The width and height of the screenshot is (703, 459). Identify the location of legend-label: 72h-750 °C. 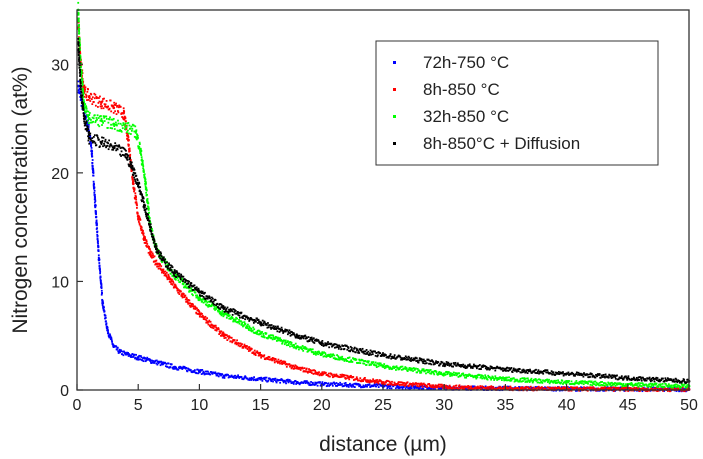
(466, 62).